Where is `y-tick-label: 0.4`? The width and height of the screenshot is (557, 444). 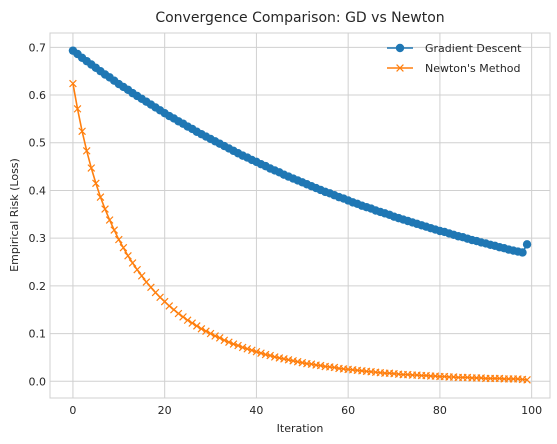 y-tick-label: 0.4 is located at coordinates (38, 190).